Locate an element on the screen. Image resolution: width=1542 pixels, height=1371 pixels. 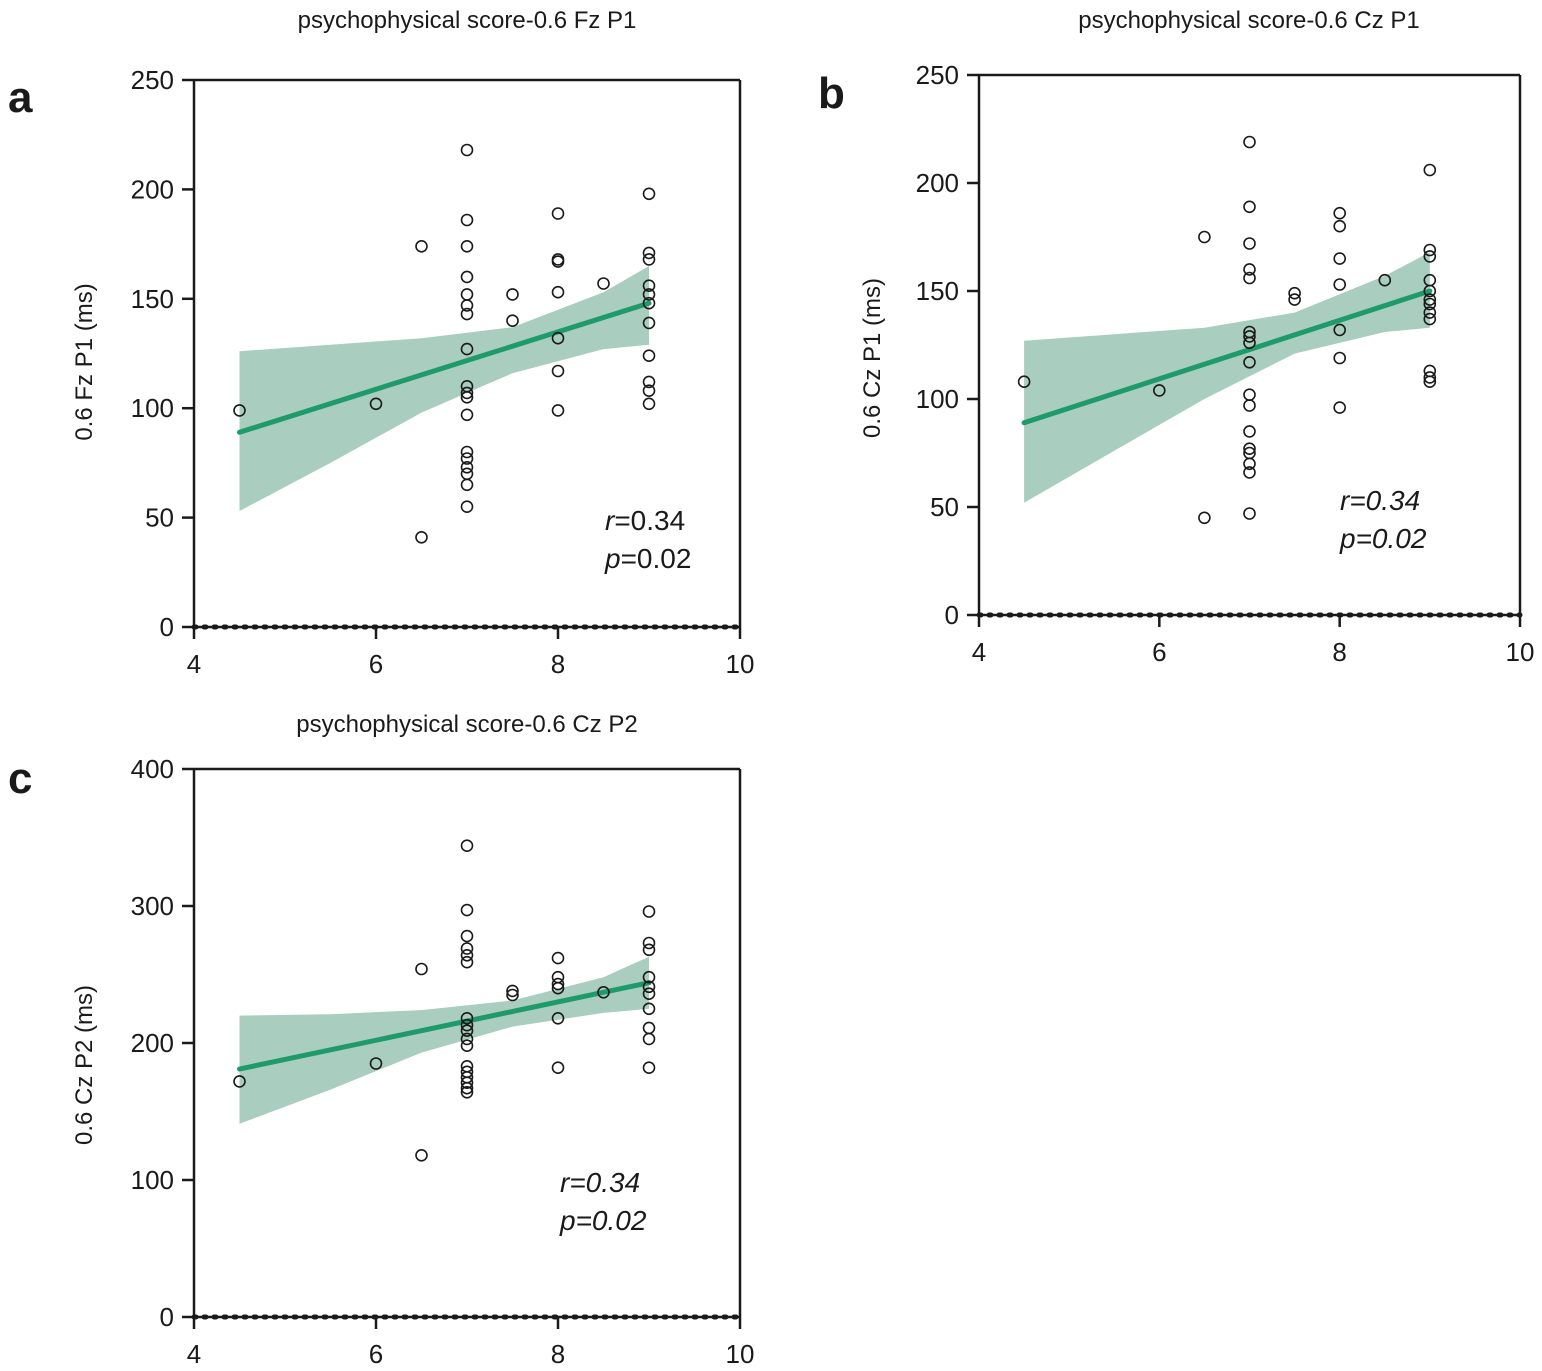
p-value-annotation: p=0.02 is located at coordinates (647, 558).